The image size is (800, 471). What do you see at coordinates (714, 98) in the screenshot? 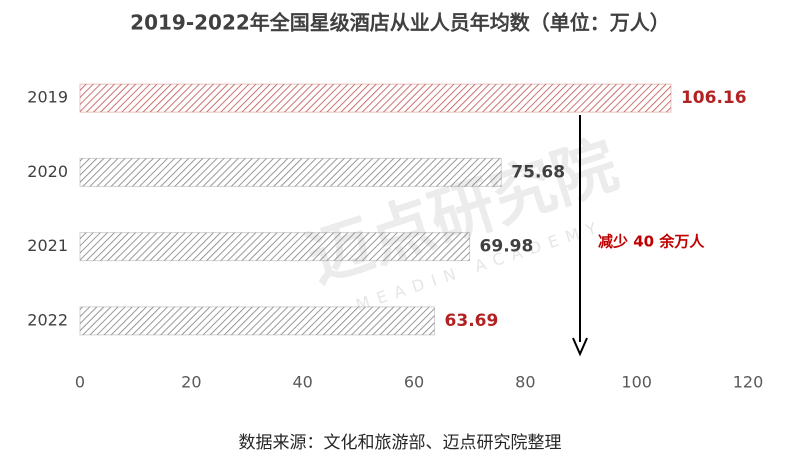
I see `value-label: 106.16` at bounding box center [714, 98].